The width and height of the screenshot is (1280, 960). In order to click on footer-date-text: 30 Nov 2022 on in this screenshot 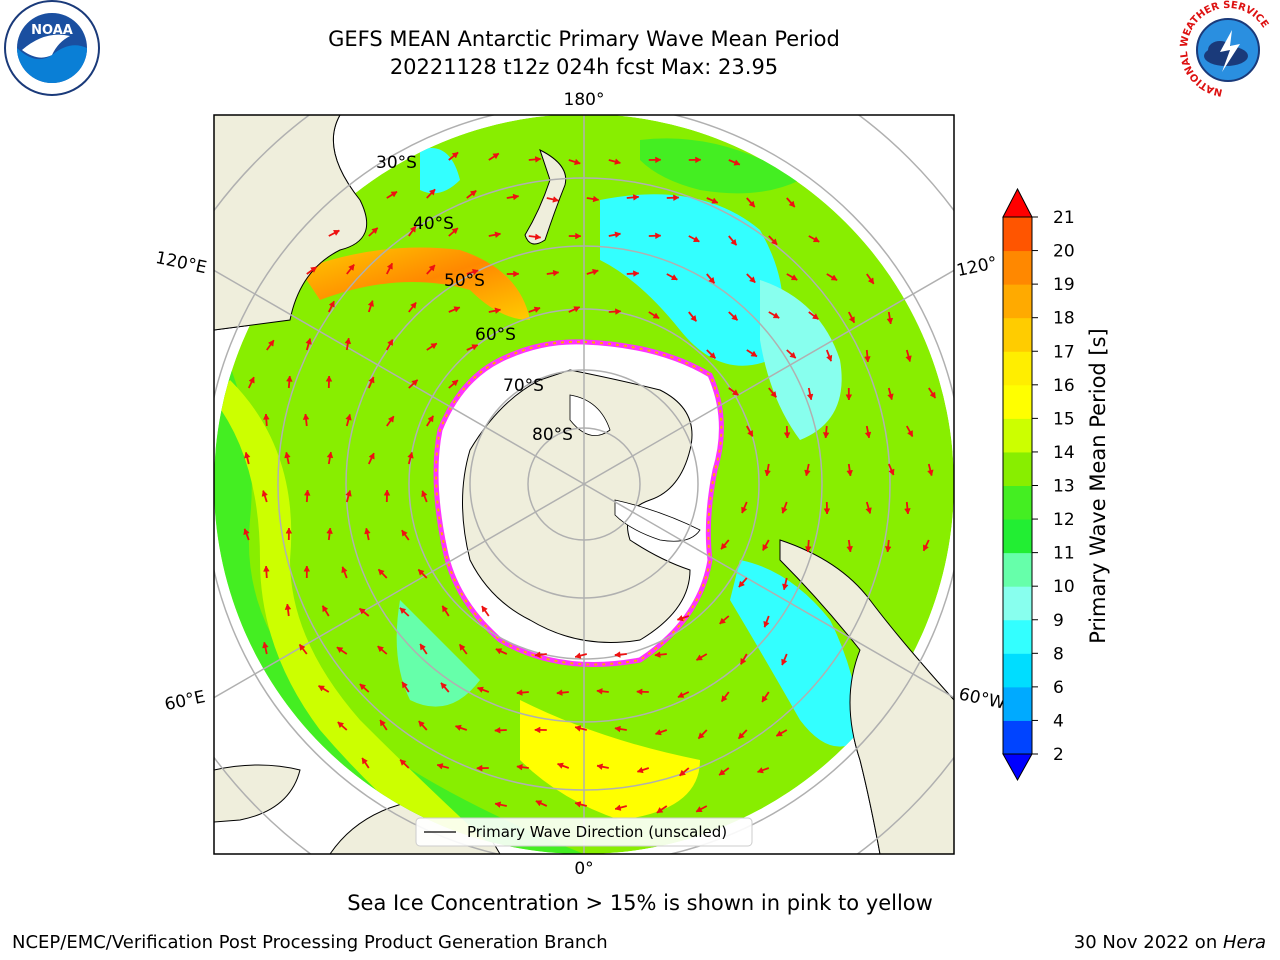, I will do `click(1148, 942)`.